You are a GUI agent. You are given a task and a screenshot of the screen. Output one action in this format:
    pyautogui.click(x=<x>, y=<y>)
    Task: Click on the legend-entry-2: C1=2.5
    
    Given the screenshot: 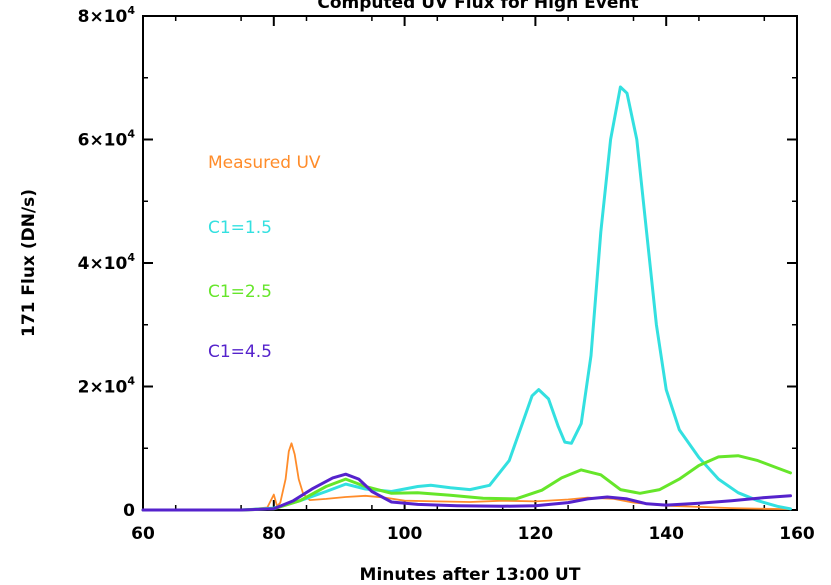 What is the action you would take?
    pyautogui.click(x=240, y=292)
    